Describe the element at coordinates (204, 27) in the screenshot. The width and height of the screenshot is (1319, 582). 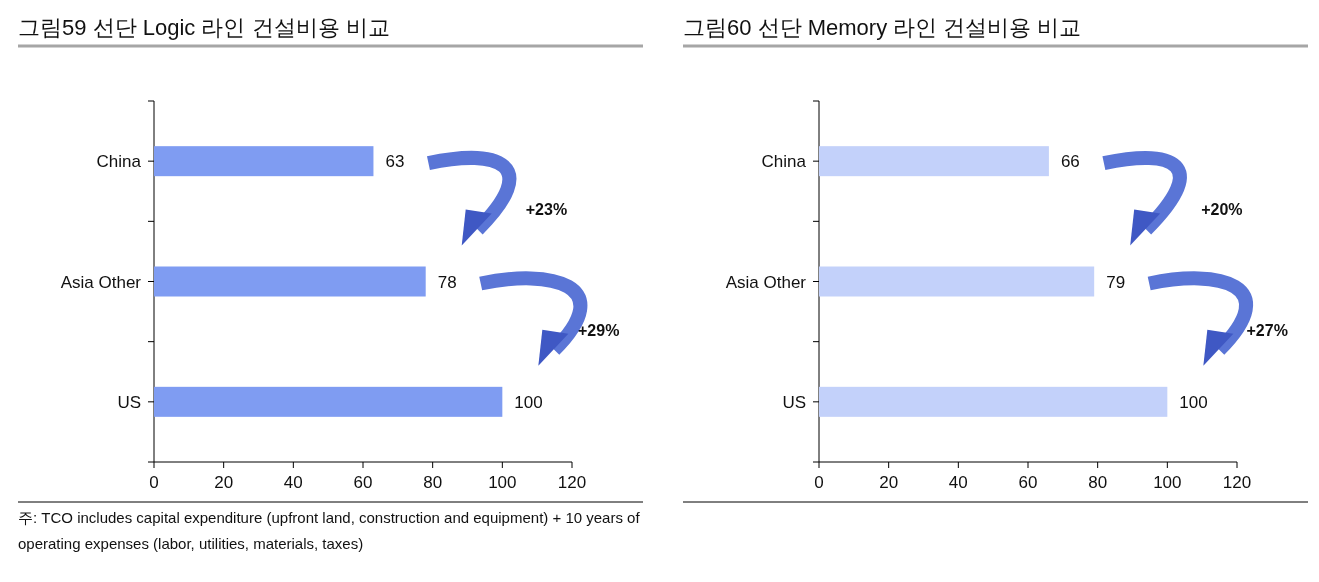
I see `chart-title: 그림59 선단 Logic 라인 건설비용 비교` at that location.